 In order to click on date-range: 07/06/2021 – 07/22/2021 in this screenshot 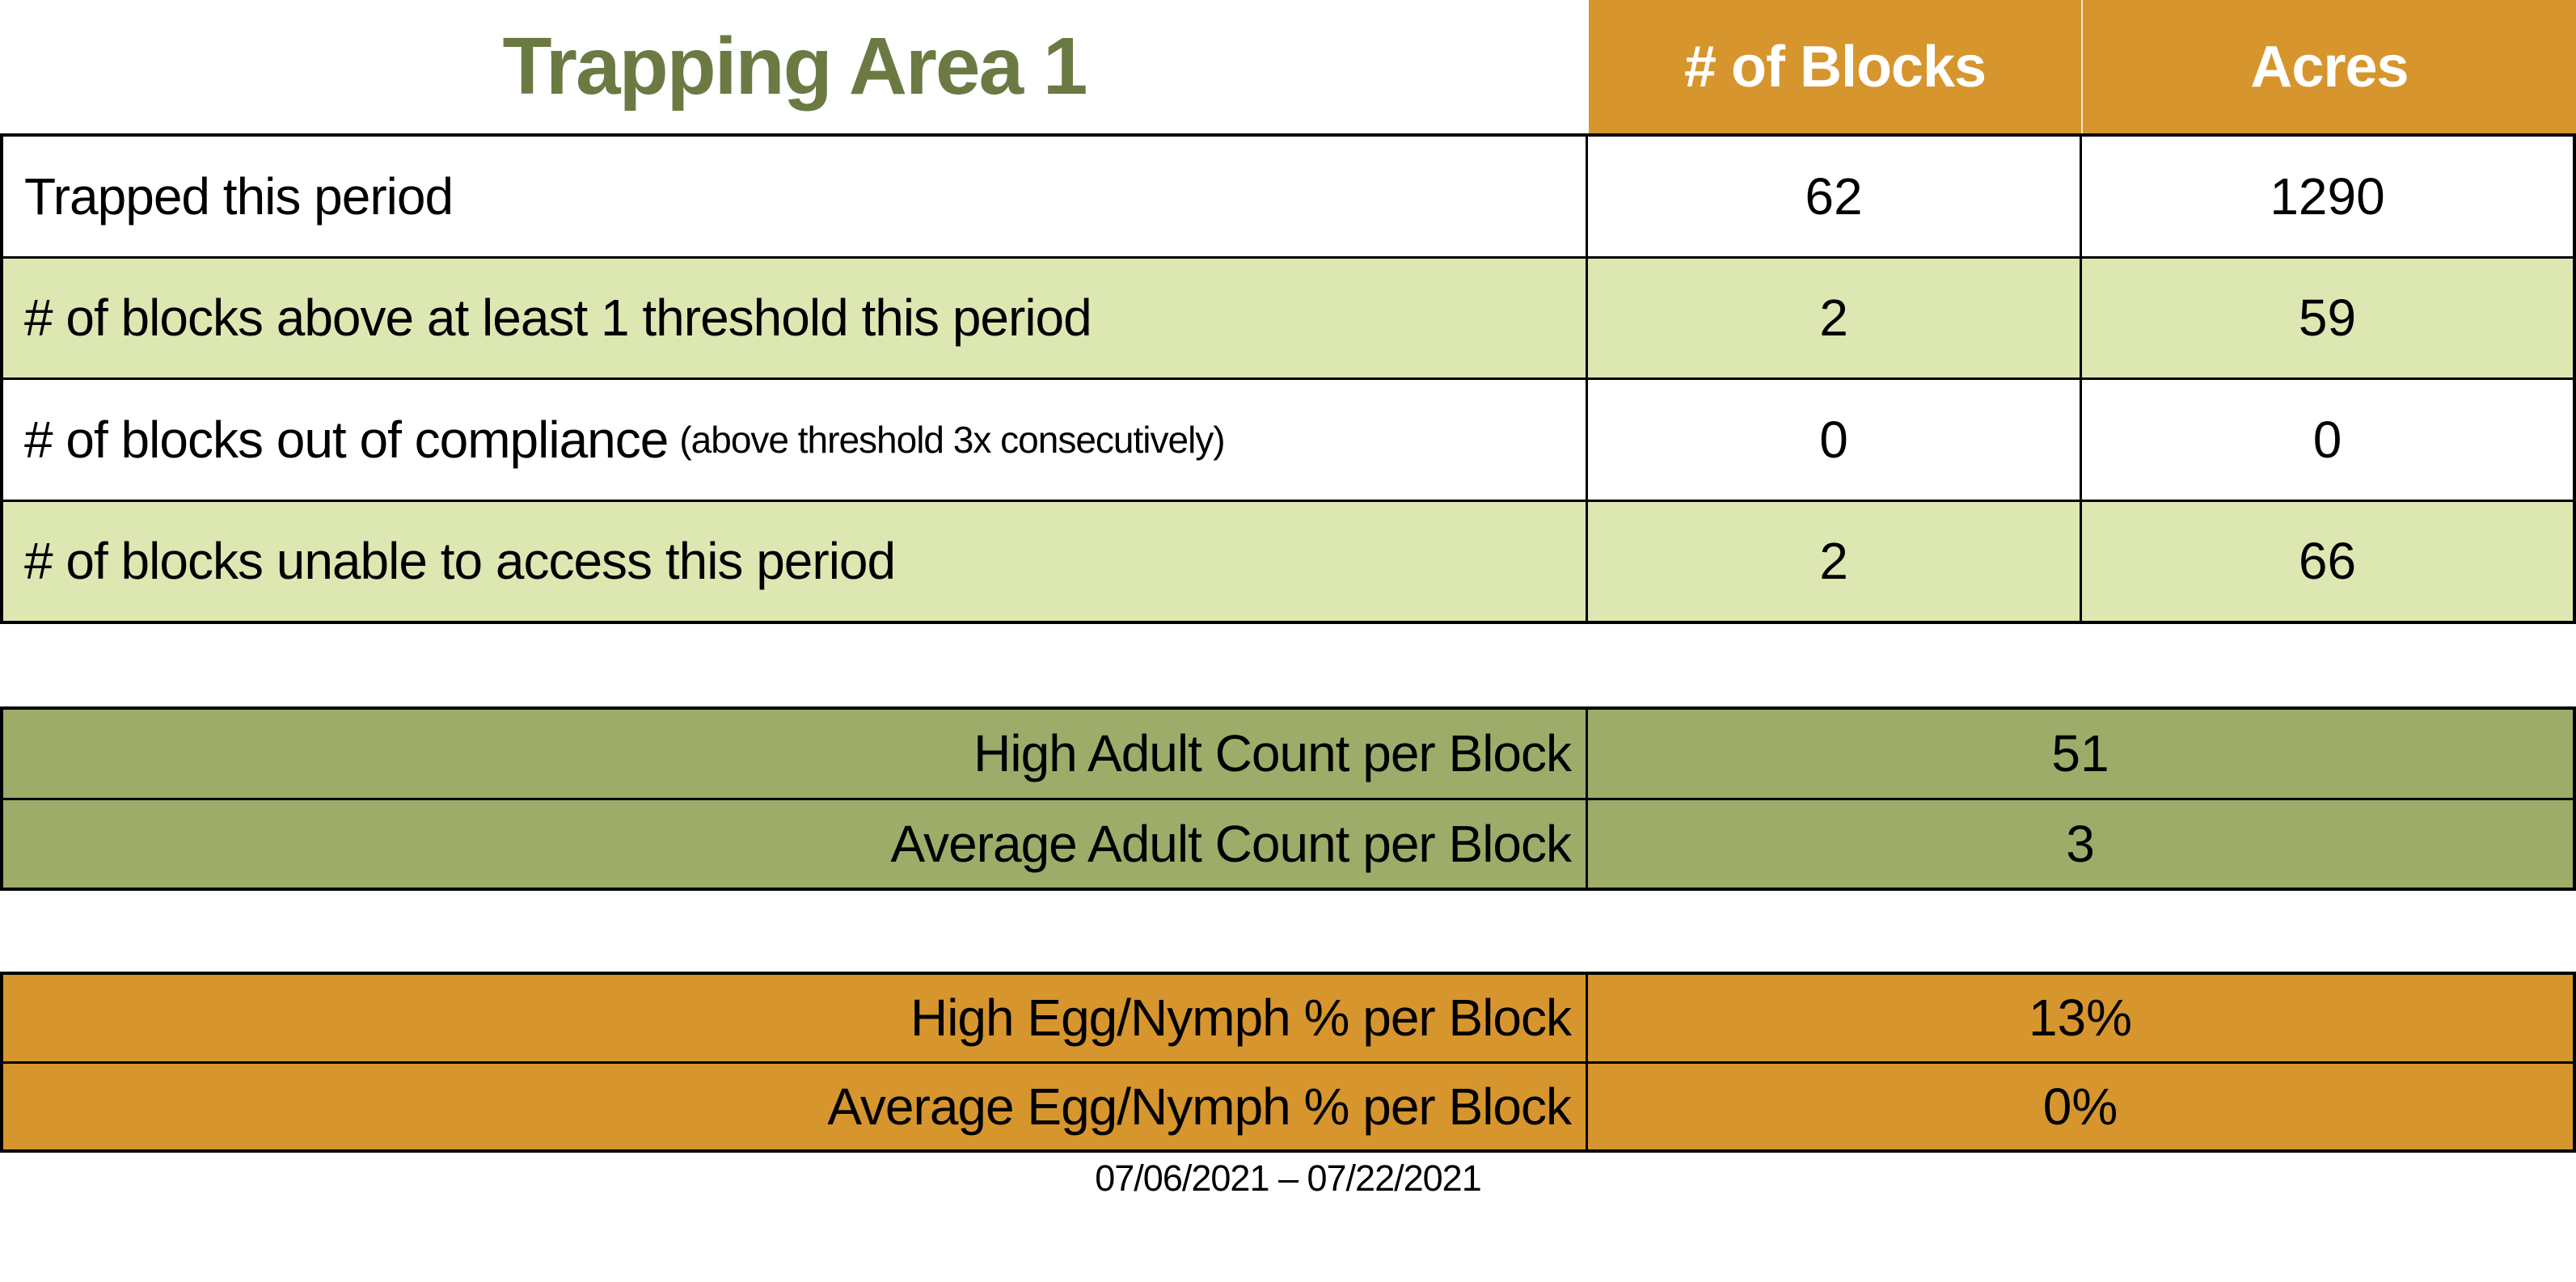, I will do `click(1288, 1178)`.